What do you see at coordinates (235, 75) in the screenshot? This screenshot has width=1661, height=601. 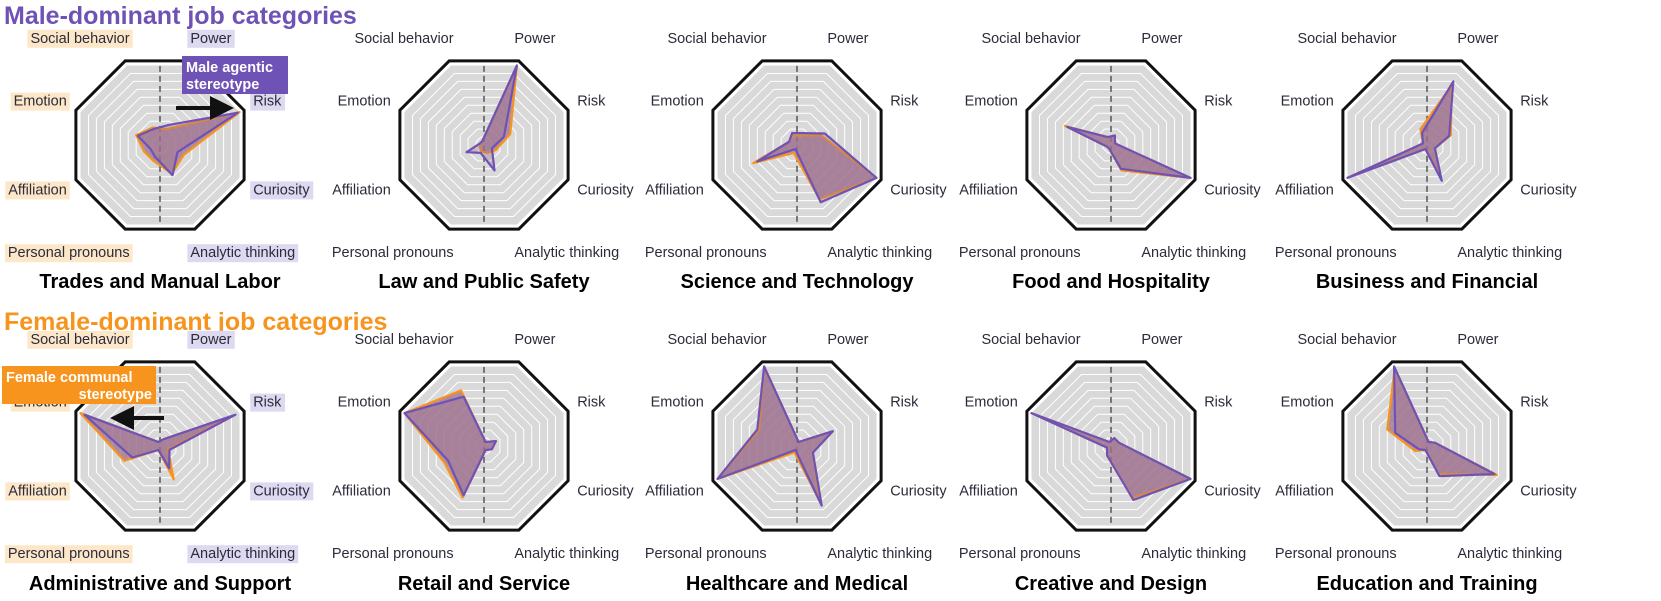 I see `male-annotation-box` at bounding box center [235, 75].